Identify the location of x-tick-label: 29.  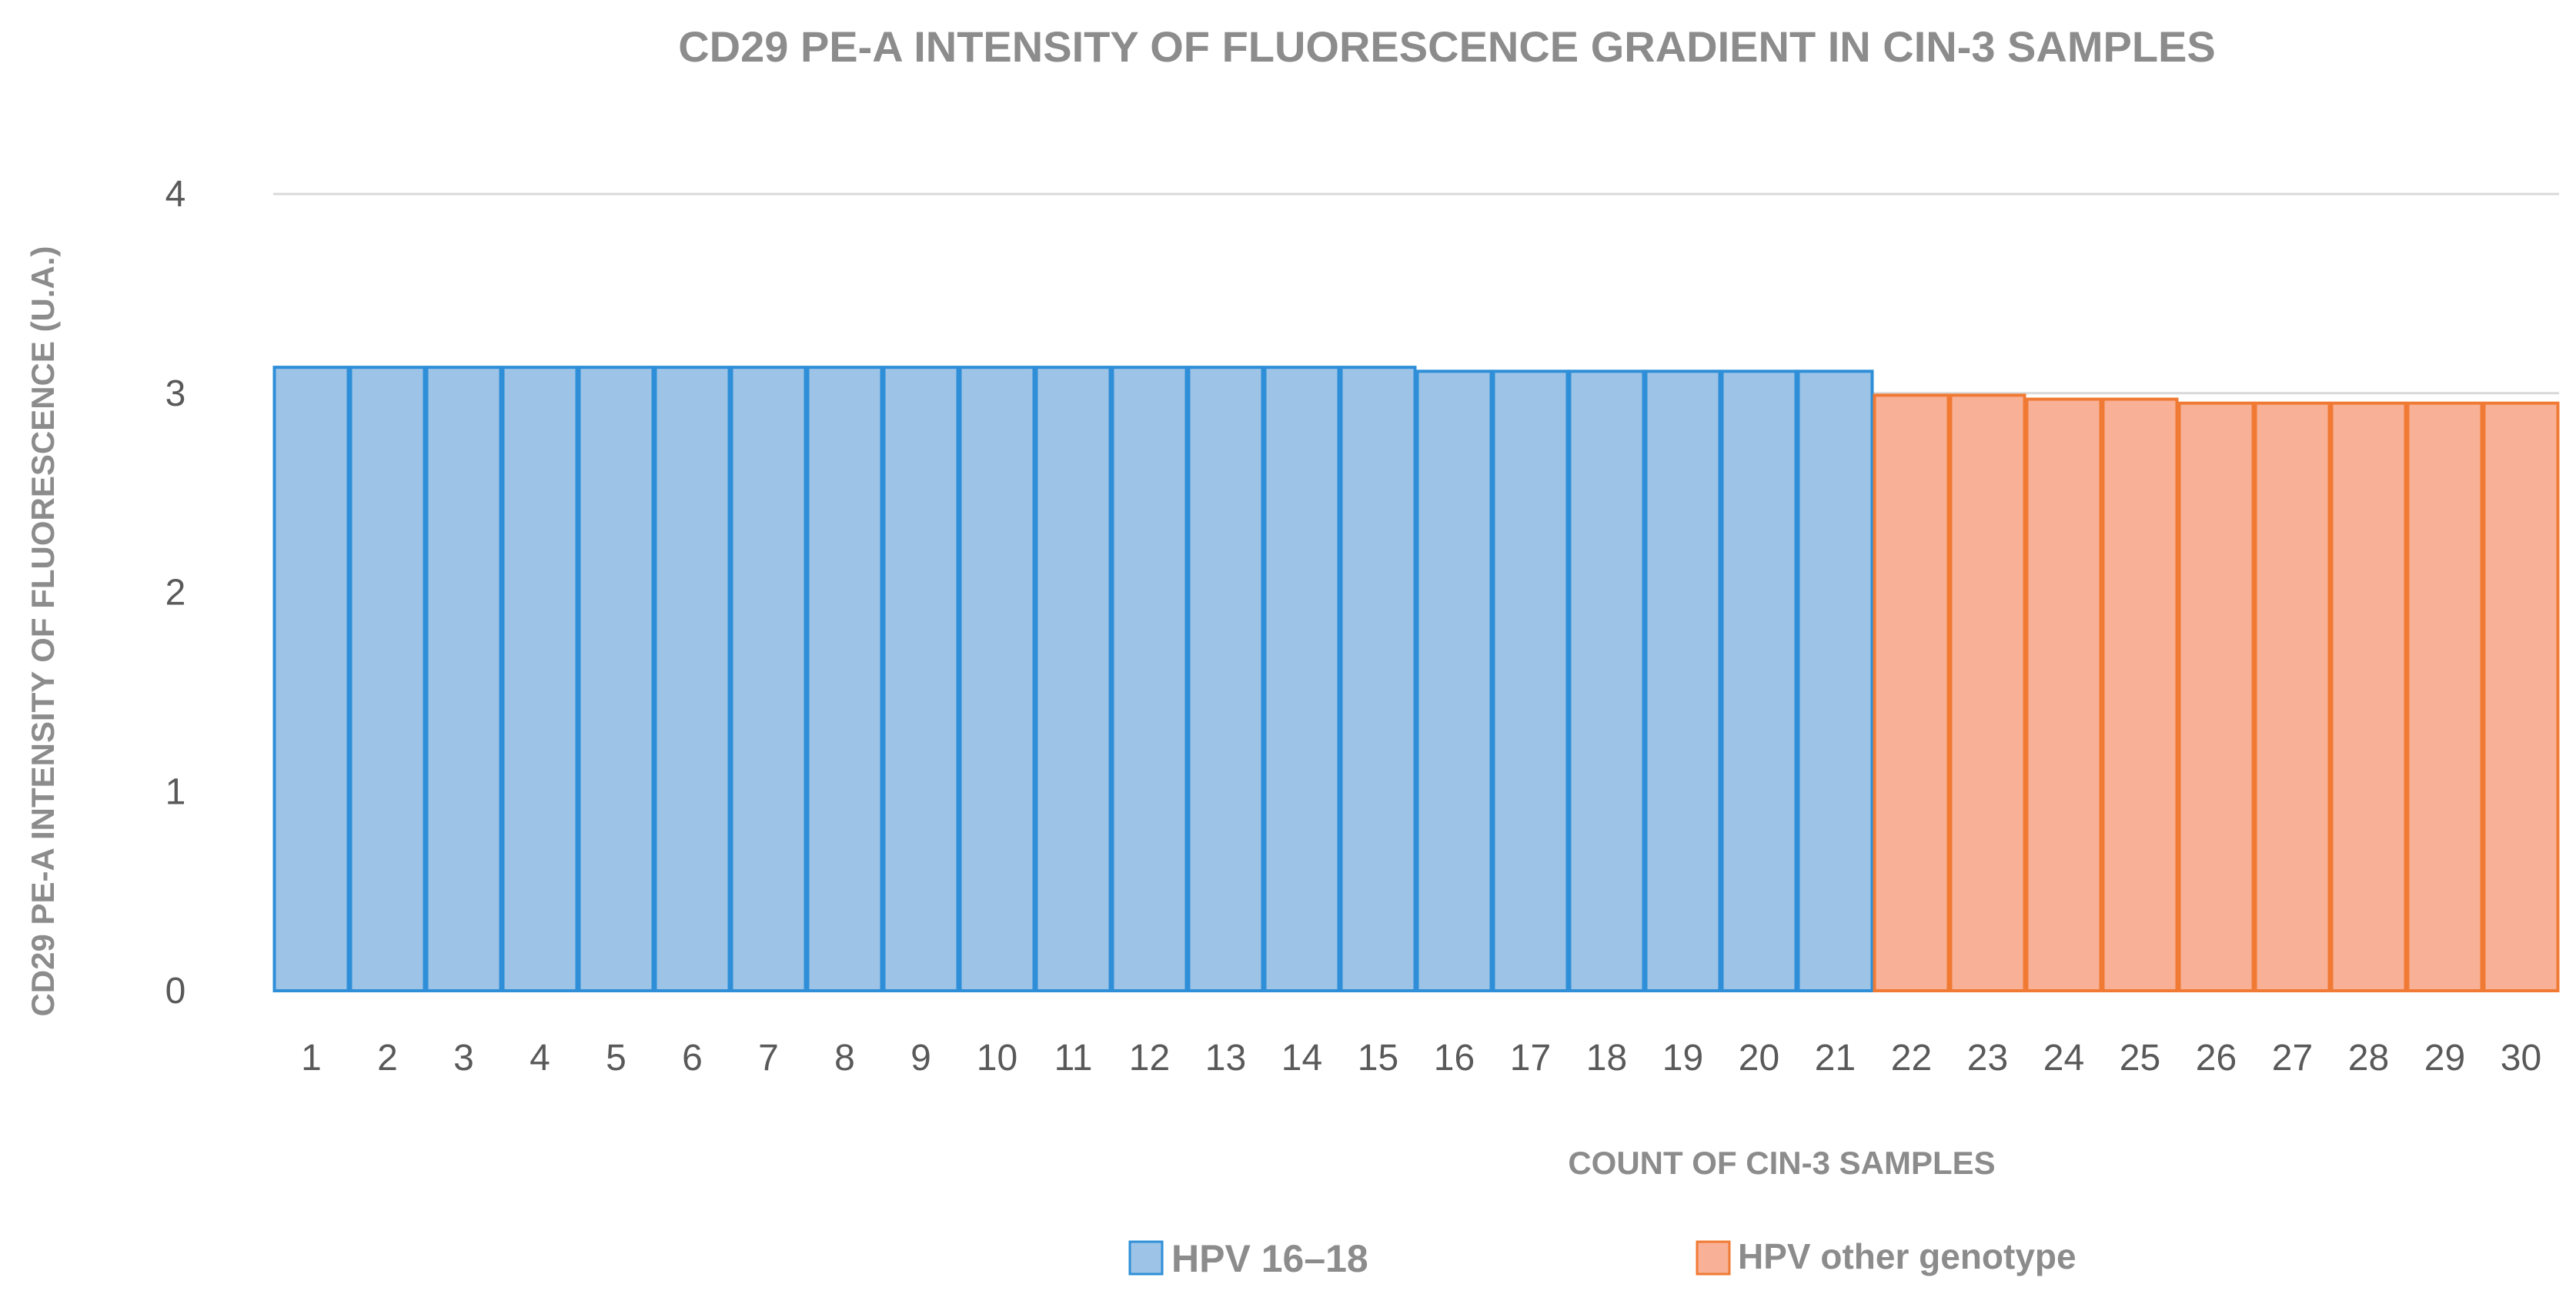
(2444, 1058).